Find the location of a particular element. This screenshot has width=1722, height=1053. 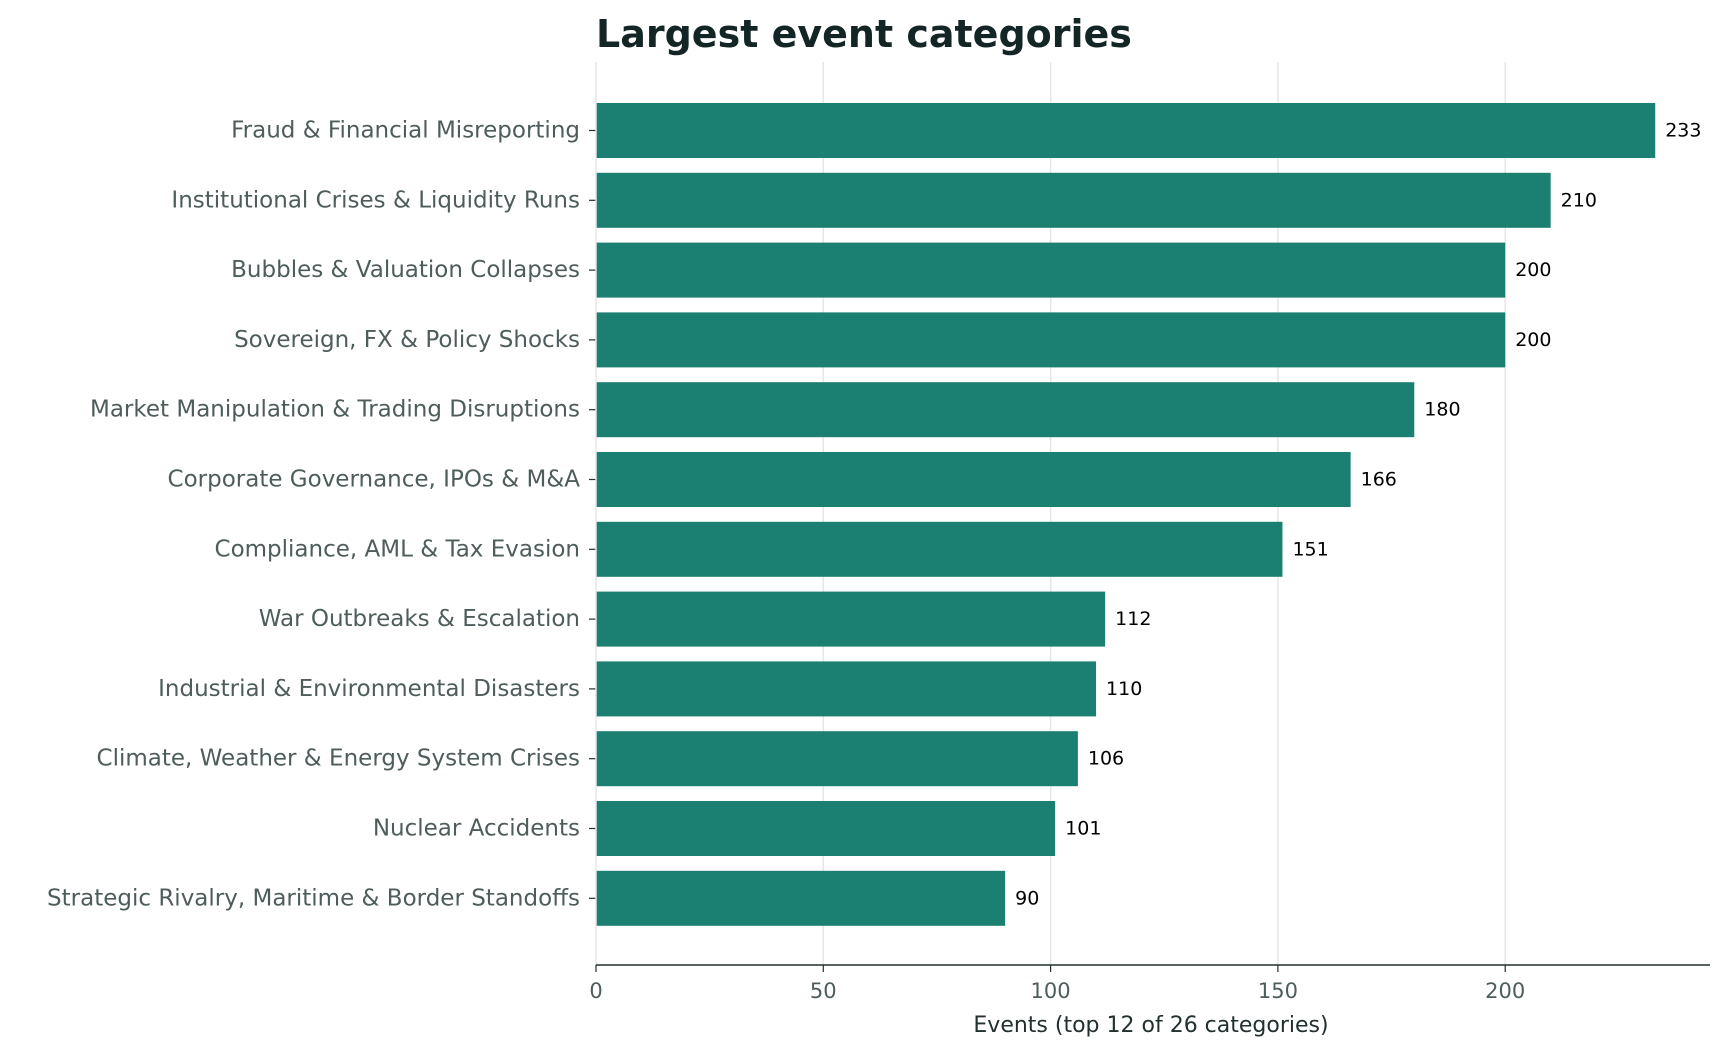

chart-title: Largest event categories is located at coordinates (864, 34).